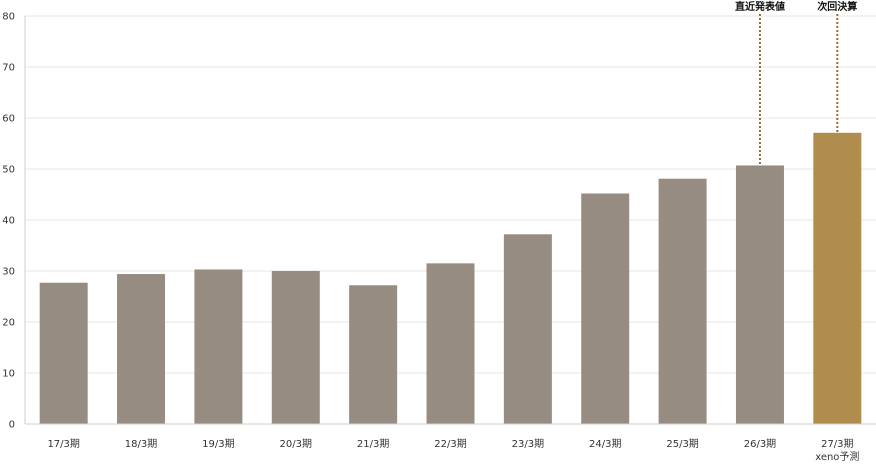 The image size is (876, 472). What do you see at coordinates (605, 444) in the screenshot?
I see `x-tick-label: 24/3期` at bounding box center [605, 444].